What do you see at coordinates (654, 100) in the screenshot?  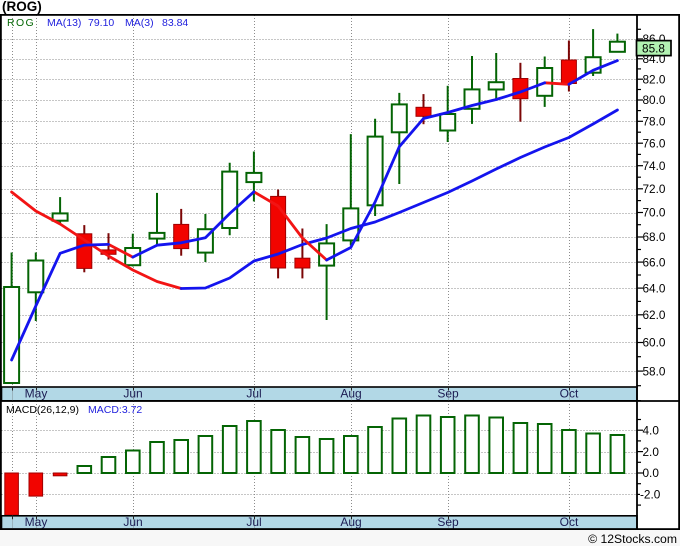 I see `svg-text: 80.0` at bounding box center [654, 100].